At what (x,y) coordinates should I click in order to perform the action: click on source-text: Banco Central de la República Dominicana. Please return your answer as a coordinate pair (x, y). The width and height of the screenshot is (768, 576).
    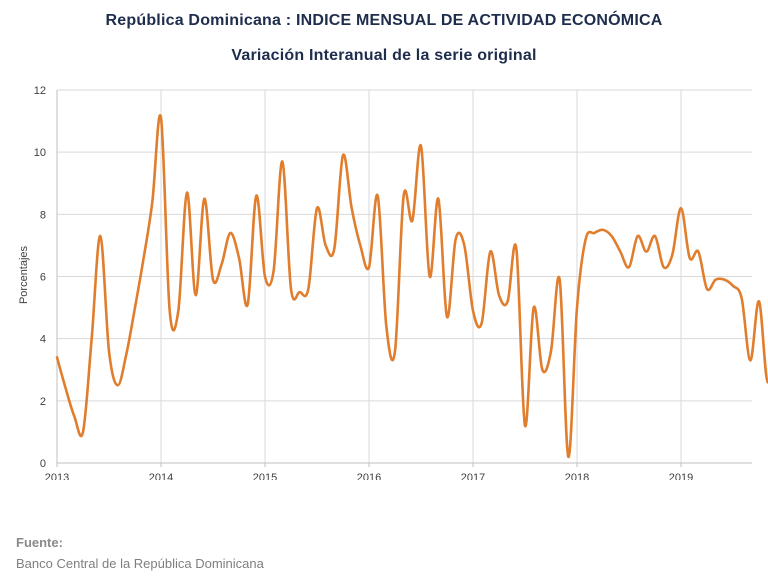
    Looking at the image, I should click on (140, 563).